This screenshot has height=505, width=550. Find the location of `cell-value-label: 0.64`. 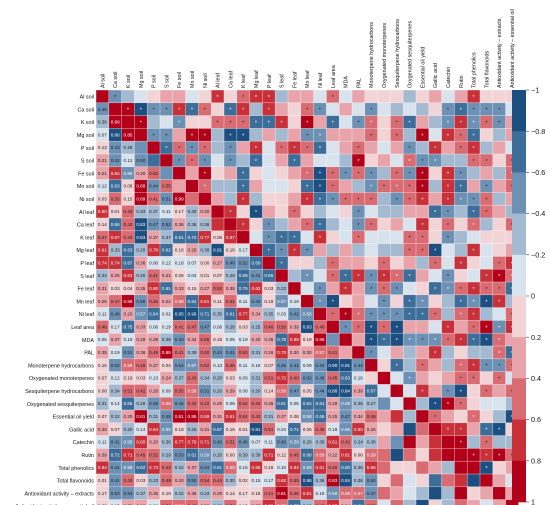

cell-value-label: 0.64 is located at coordinates (294, 467).